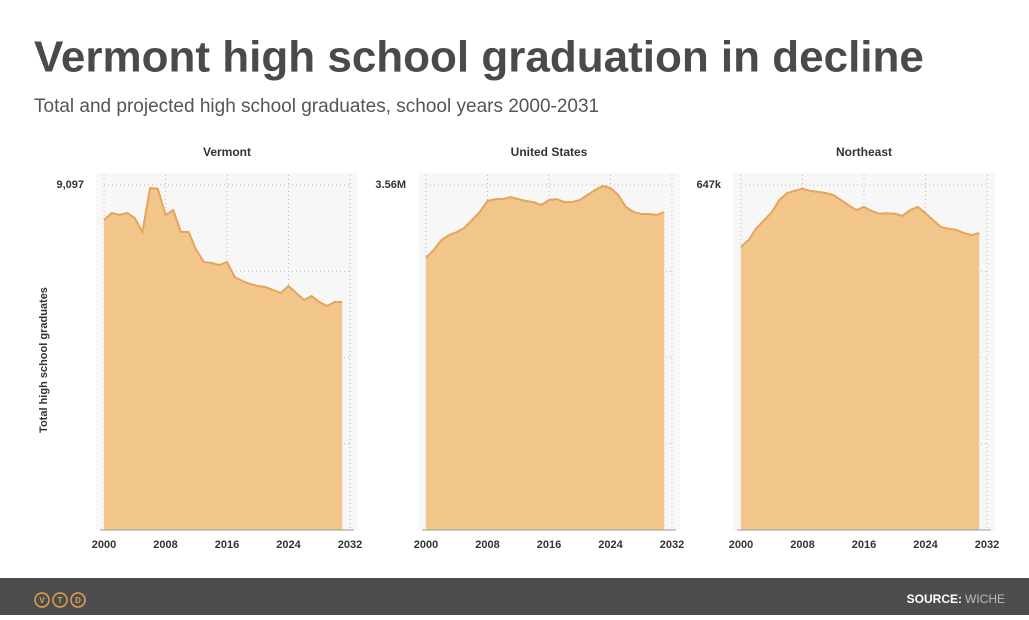 Image resolution: width=1029 pixels, height=620 pixels. I want to click on logo-letter: T, so click(60, 600).